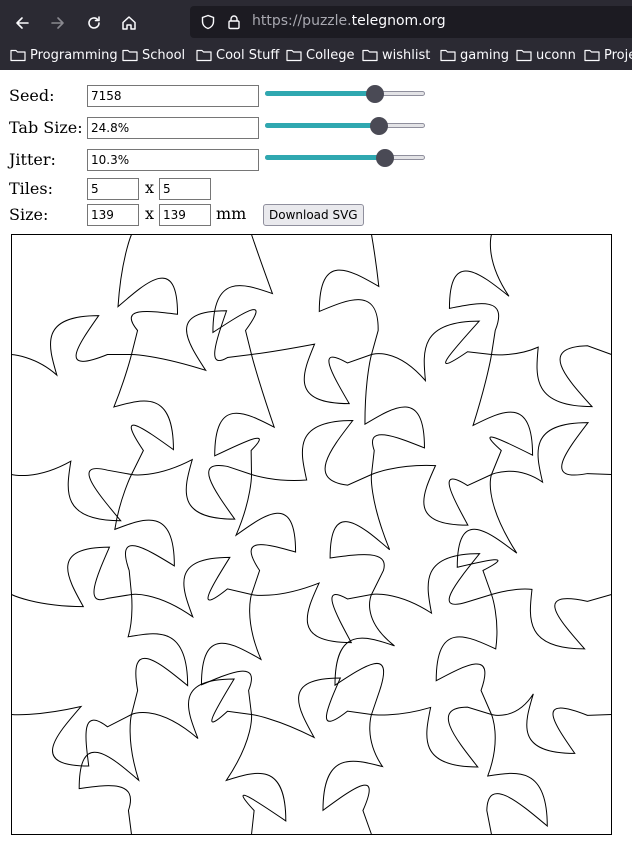 The height and width of the screenshot is (848, 632). What do you see at coordinates (313, 215) in the screenshot?
I see `download-svg-button: Download SVG` at bounding box center [313, 215].